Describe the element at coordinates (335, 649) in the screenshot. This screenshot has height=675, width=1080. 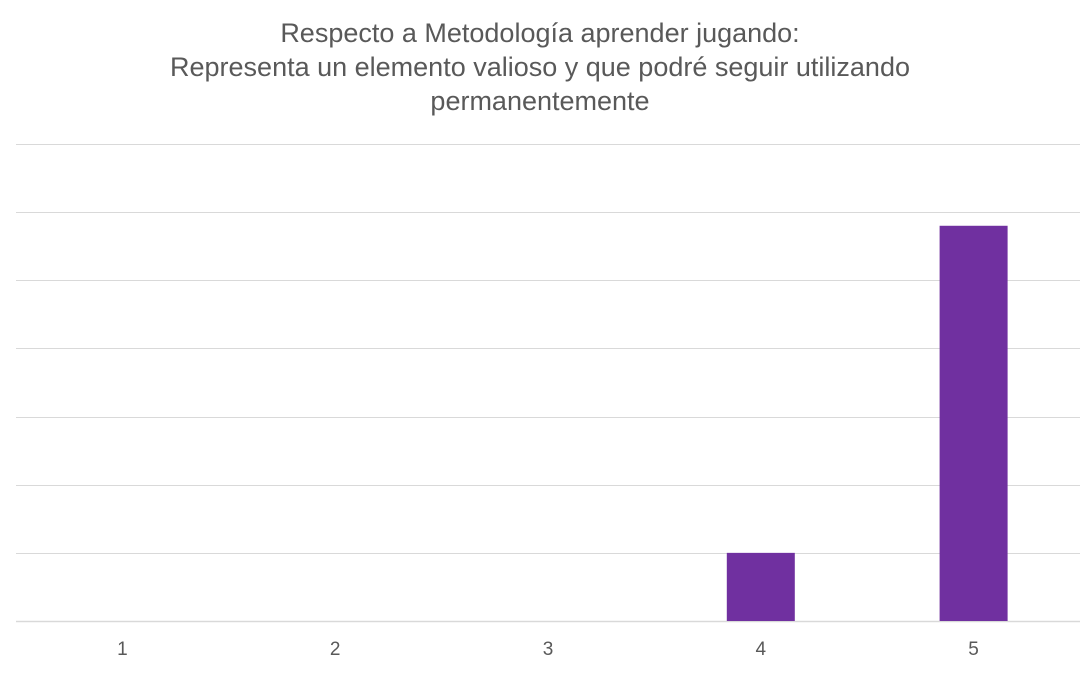
I see `x-tick-label-2: 2` at that location.